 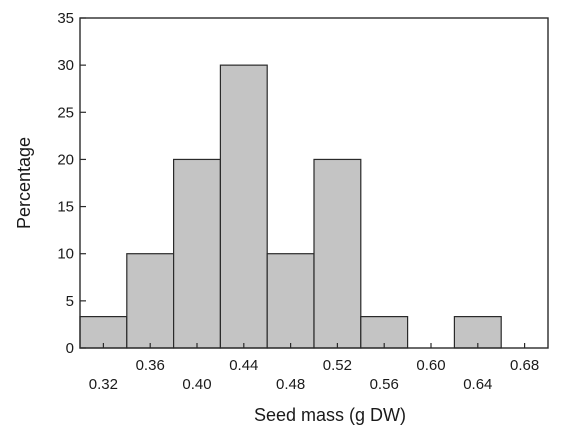 I want to click on x-tick-label-upper: 0.68, so click(x=524, y=365).